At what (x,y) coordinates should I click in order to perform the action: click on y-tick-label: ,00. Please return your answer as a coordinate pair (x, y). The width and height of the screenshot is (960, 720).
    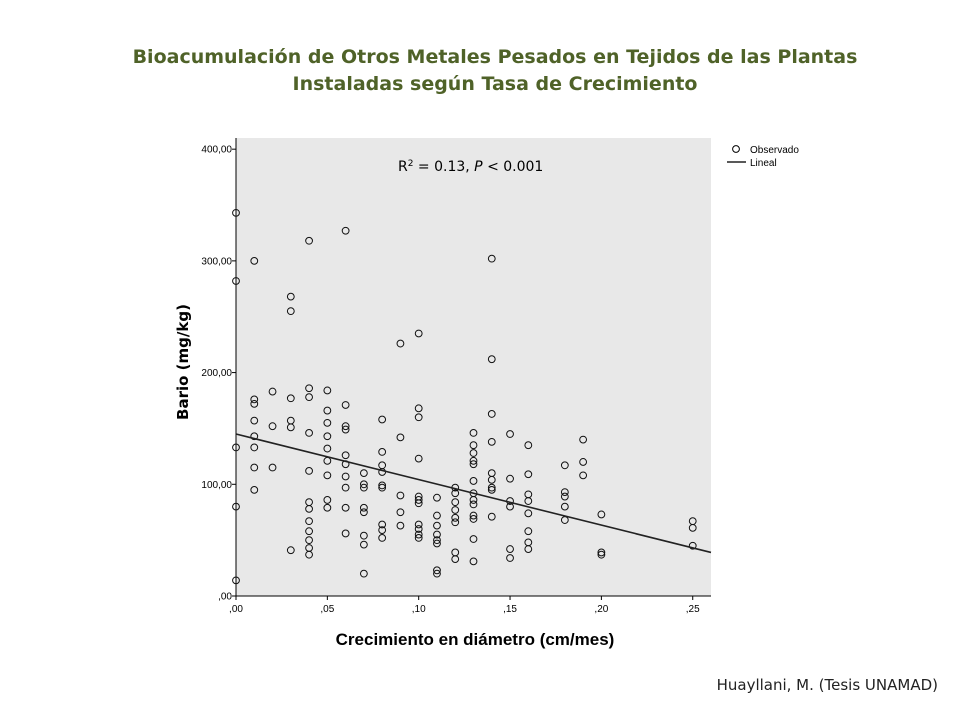
    Looking at the image, I should click on (225, 597).